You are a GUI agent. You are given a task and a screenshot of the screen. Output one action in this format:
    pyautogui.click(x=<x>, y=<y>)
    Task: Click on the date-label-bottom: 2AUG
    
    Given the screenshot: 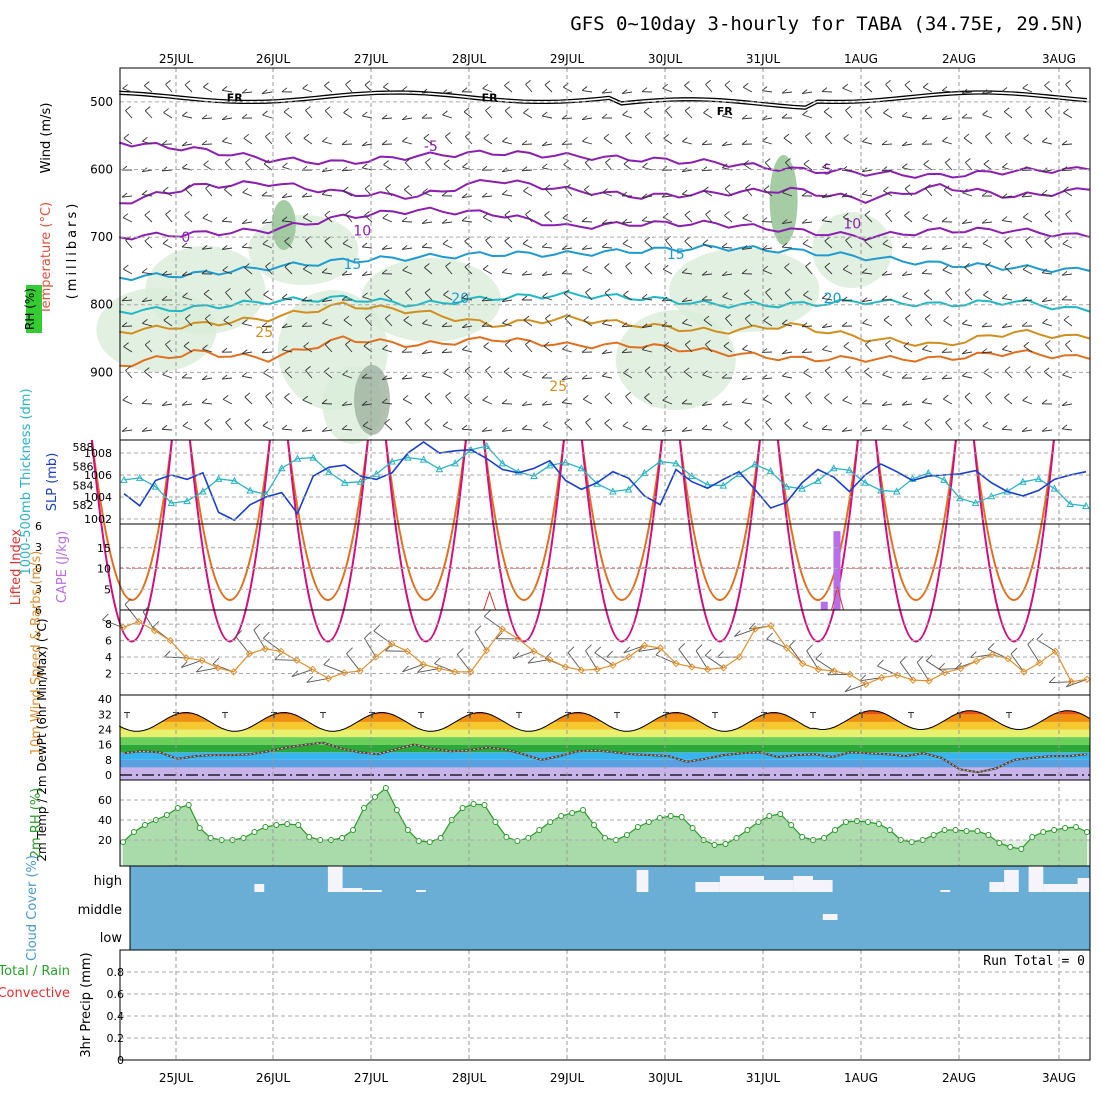 What is the action you would take?
    pyautogui.click(x=959, y=1078)
    